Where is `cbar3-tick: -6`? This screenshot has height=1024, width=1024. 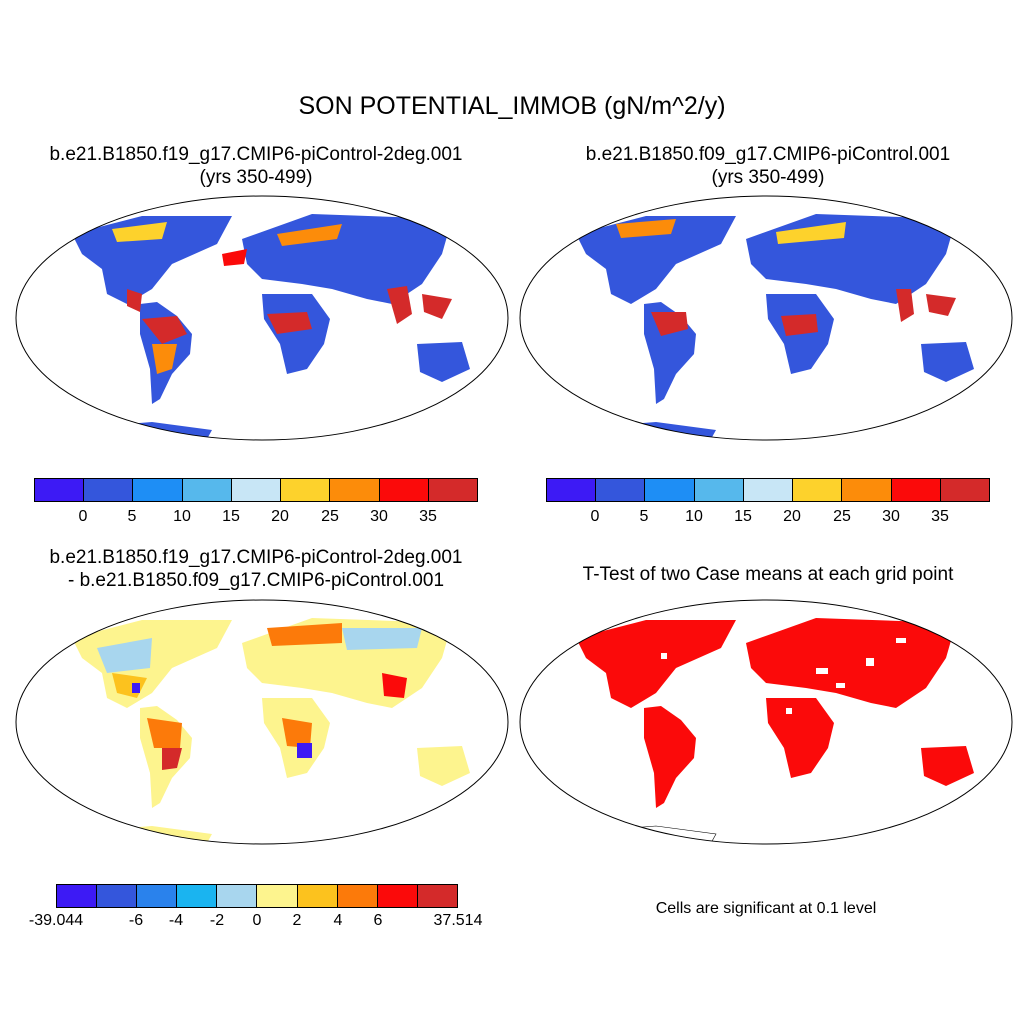 cbar3-tick: -6 is located at coordinates (136, 920).